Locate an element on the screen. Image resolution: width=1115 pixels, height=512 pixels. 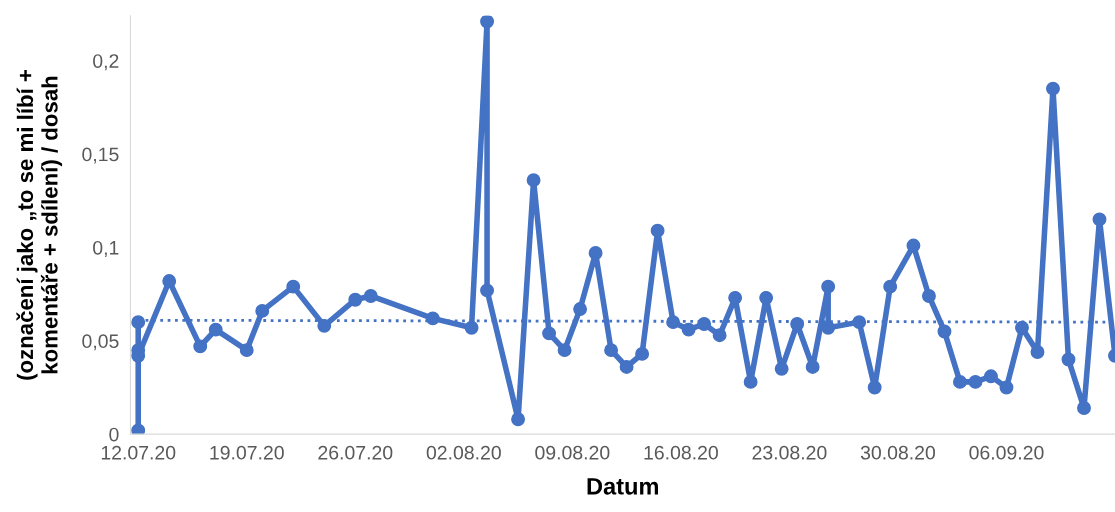
x-tick-label: 26.07.20 is located at coordinates (355, 452).